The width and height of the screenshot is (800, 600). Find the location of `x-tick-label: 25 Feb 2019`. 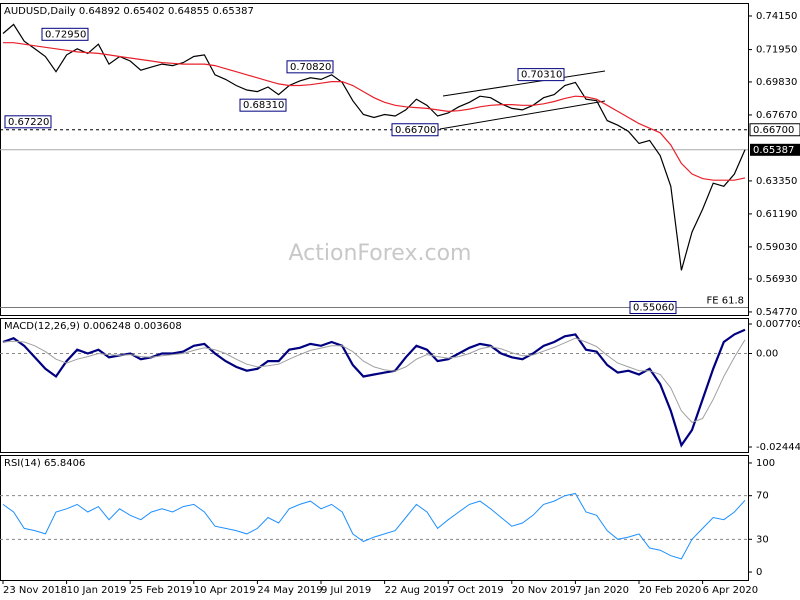

x-tick-label: 25 Feb 2019 is located at coordinates (161, 590).